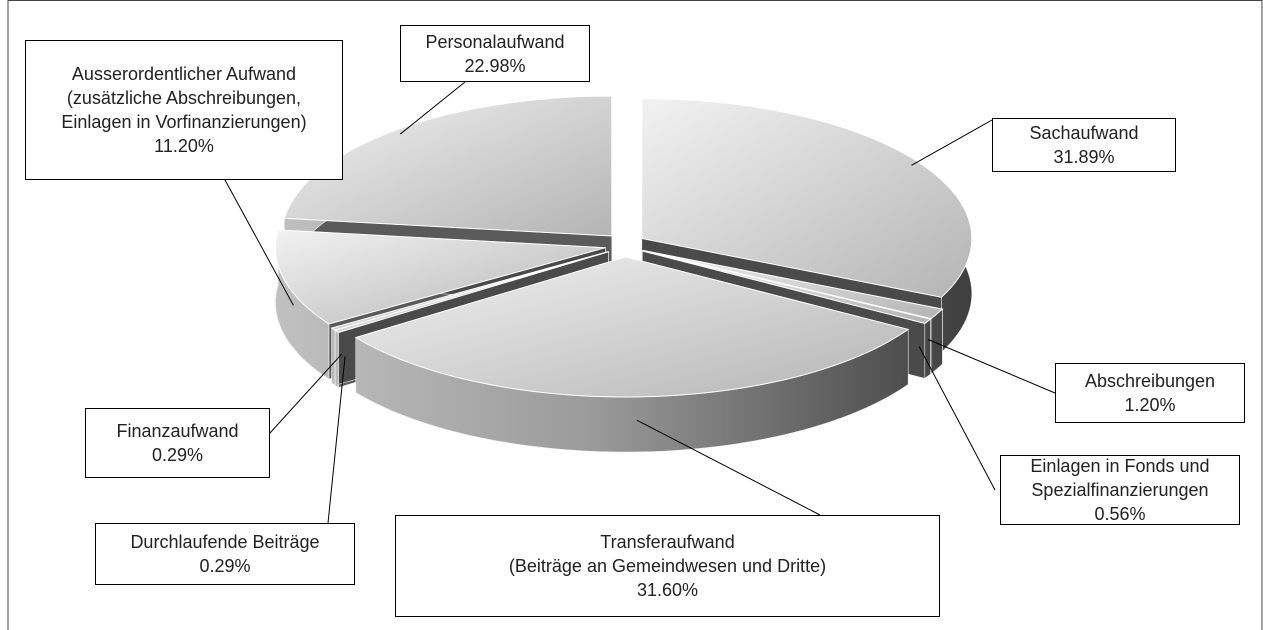 This screenshot has height=630, width=1263. Describe the element at coordinates (1084, 157) in the screenshot. I see `value-label: 31.89%` at that location.